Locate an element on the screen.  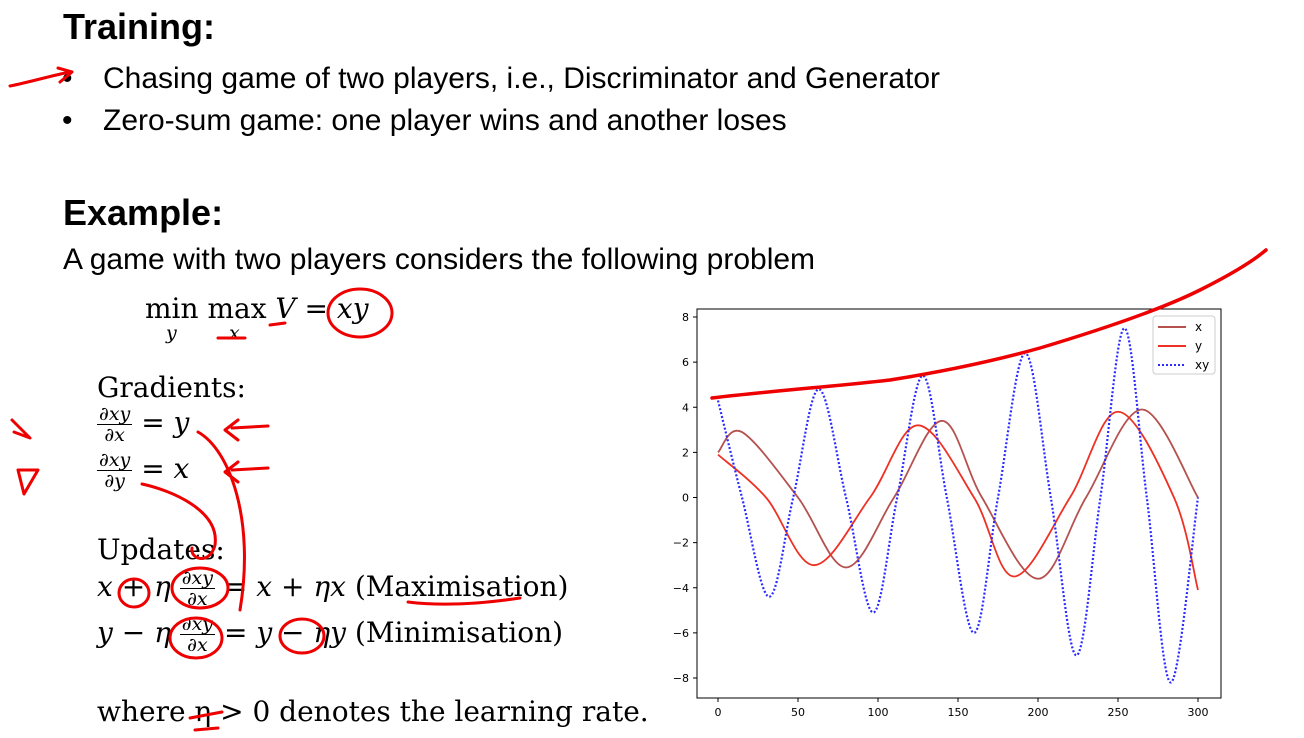
updates-label: Updates: is located at coordinates (161, 549).